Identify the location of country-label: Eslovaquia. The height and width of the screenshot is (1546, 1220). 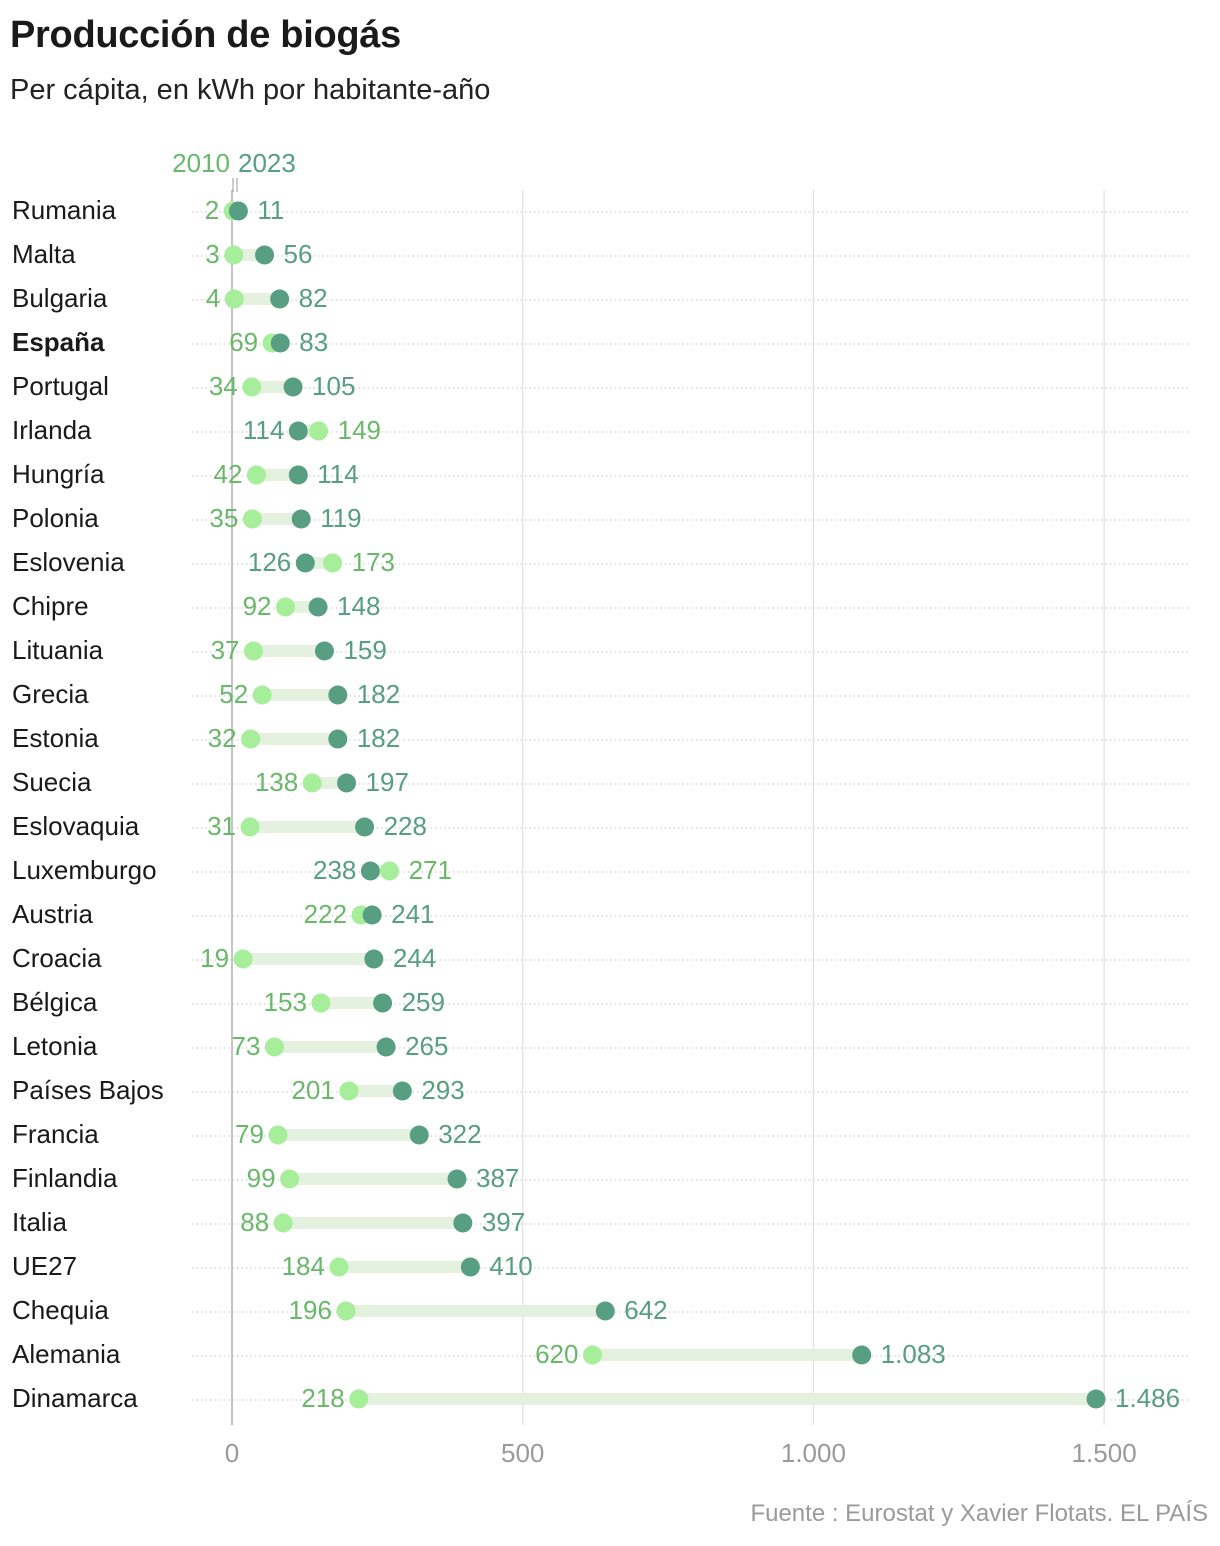
(76, 826).